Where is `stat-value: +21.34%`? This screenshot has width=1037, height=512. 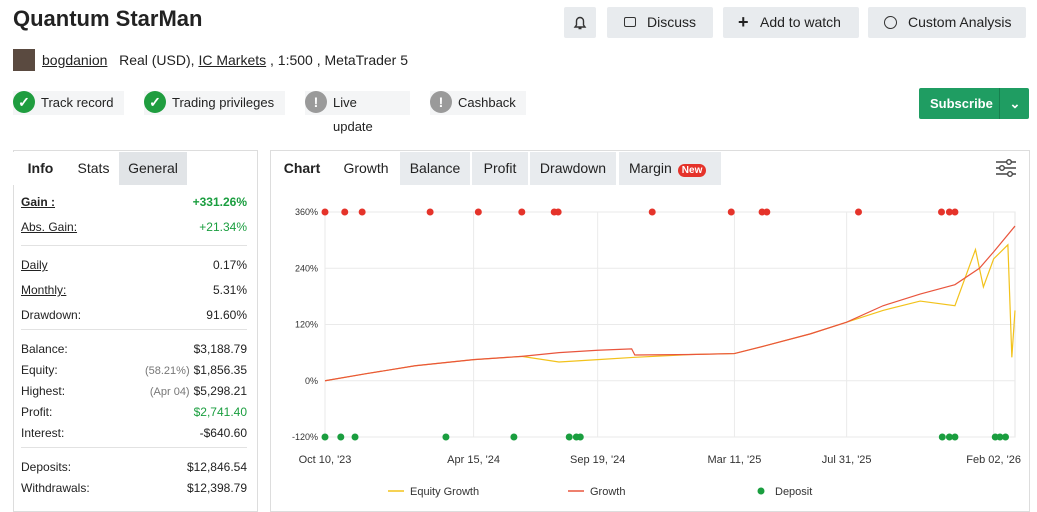
stat-value: +21.34% is located at coordinates (223, 227).